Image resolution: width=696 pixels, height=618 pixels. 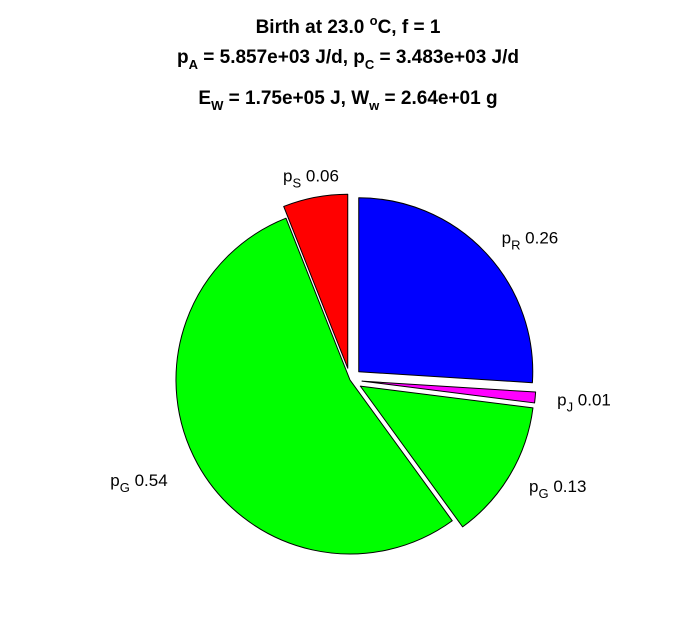 I want to click on chart-title-line-3: EW = 1.75e+05 J, Ww = 2.64e+01 g, so click(x=347, y=100).